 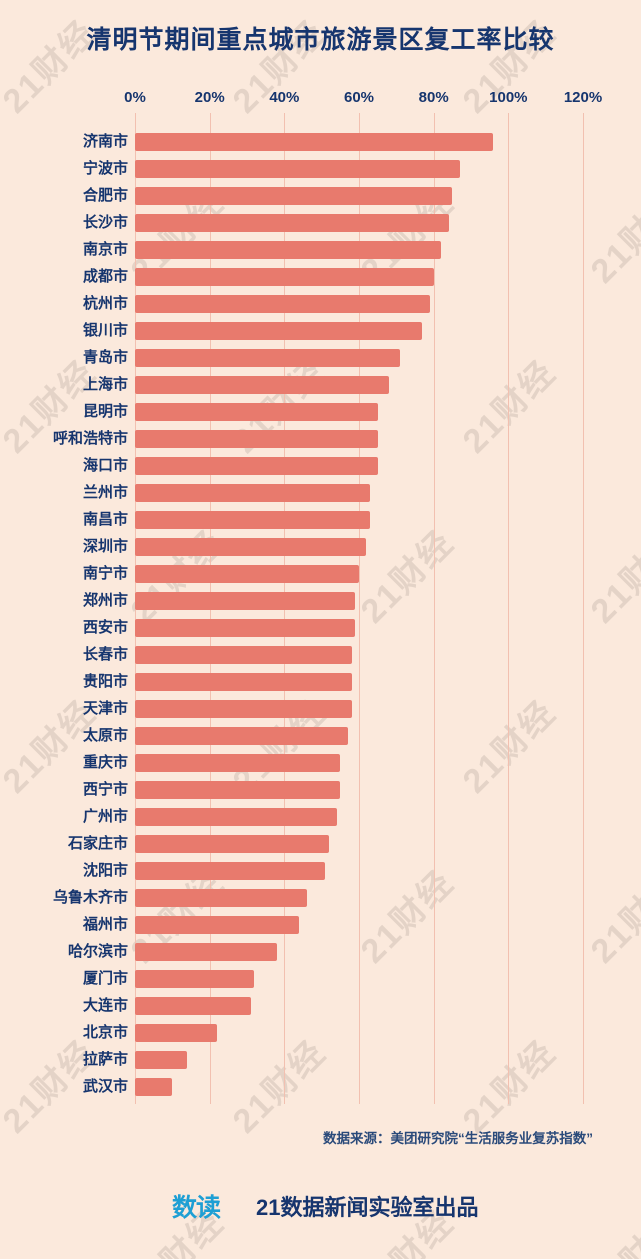 I want to click on category-label: 银川市, so click(x=105, y=330).